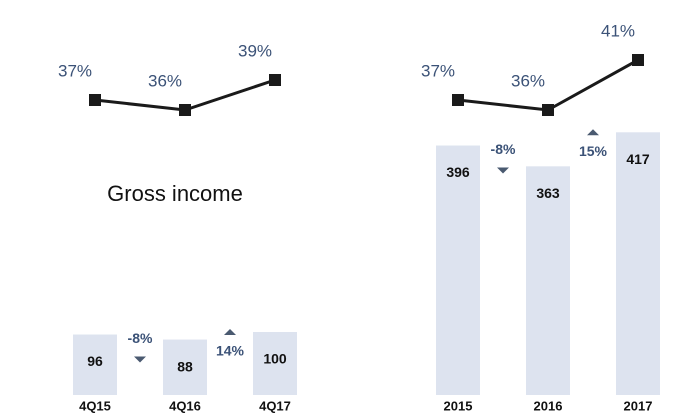 The image size is (681, 414). Describe the element at coordinates (638, 405) in the screenshot. I see `x-tick-label: 2017` at that location.